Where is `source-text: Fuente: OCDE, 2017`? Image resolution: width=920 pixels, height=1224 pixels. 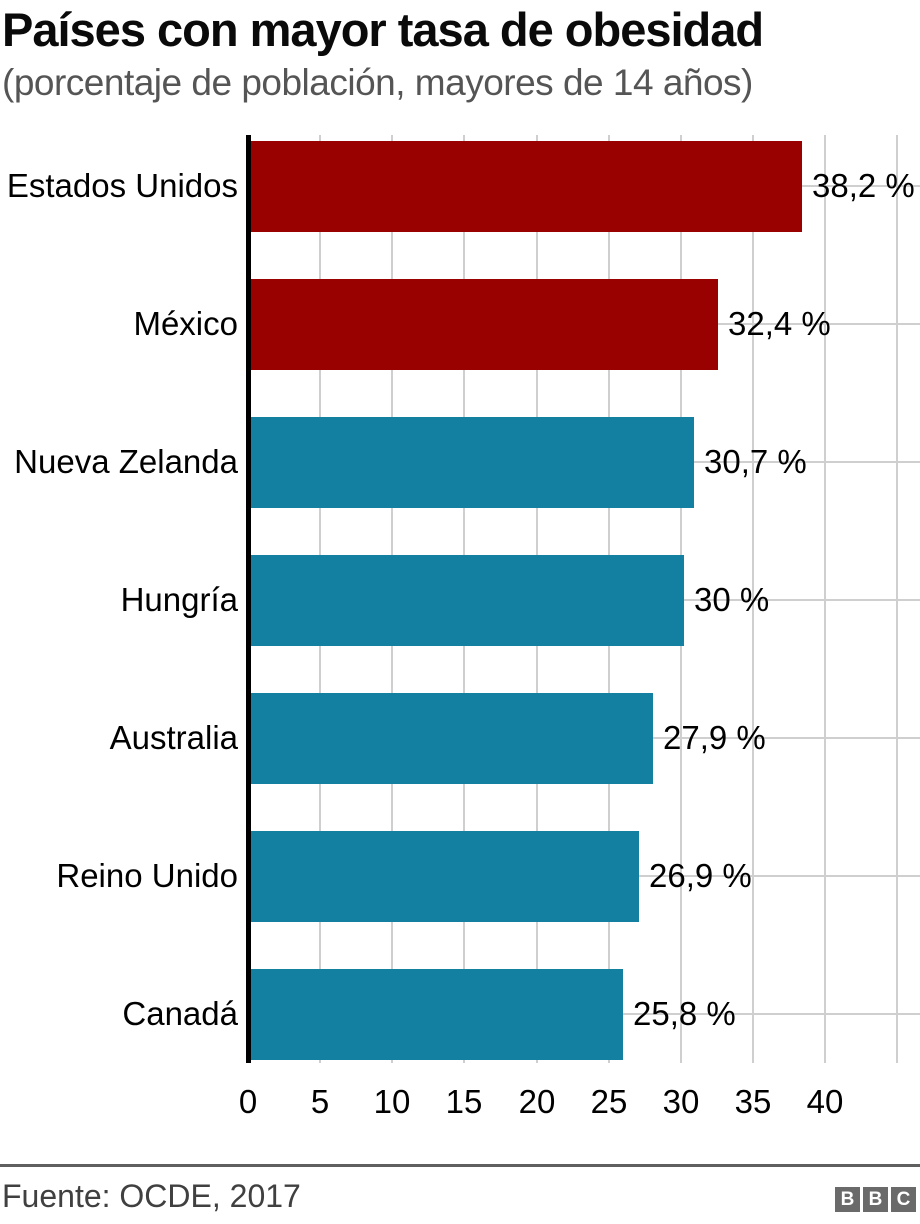
source-text: Fuente: OCDE, 2017 is located at coordinates (151, 1196).